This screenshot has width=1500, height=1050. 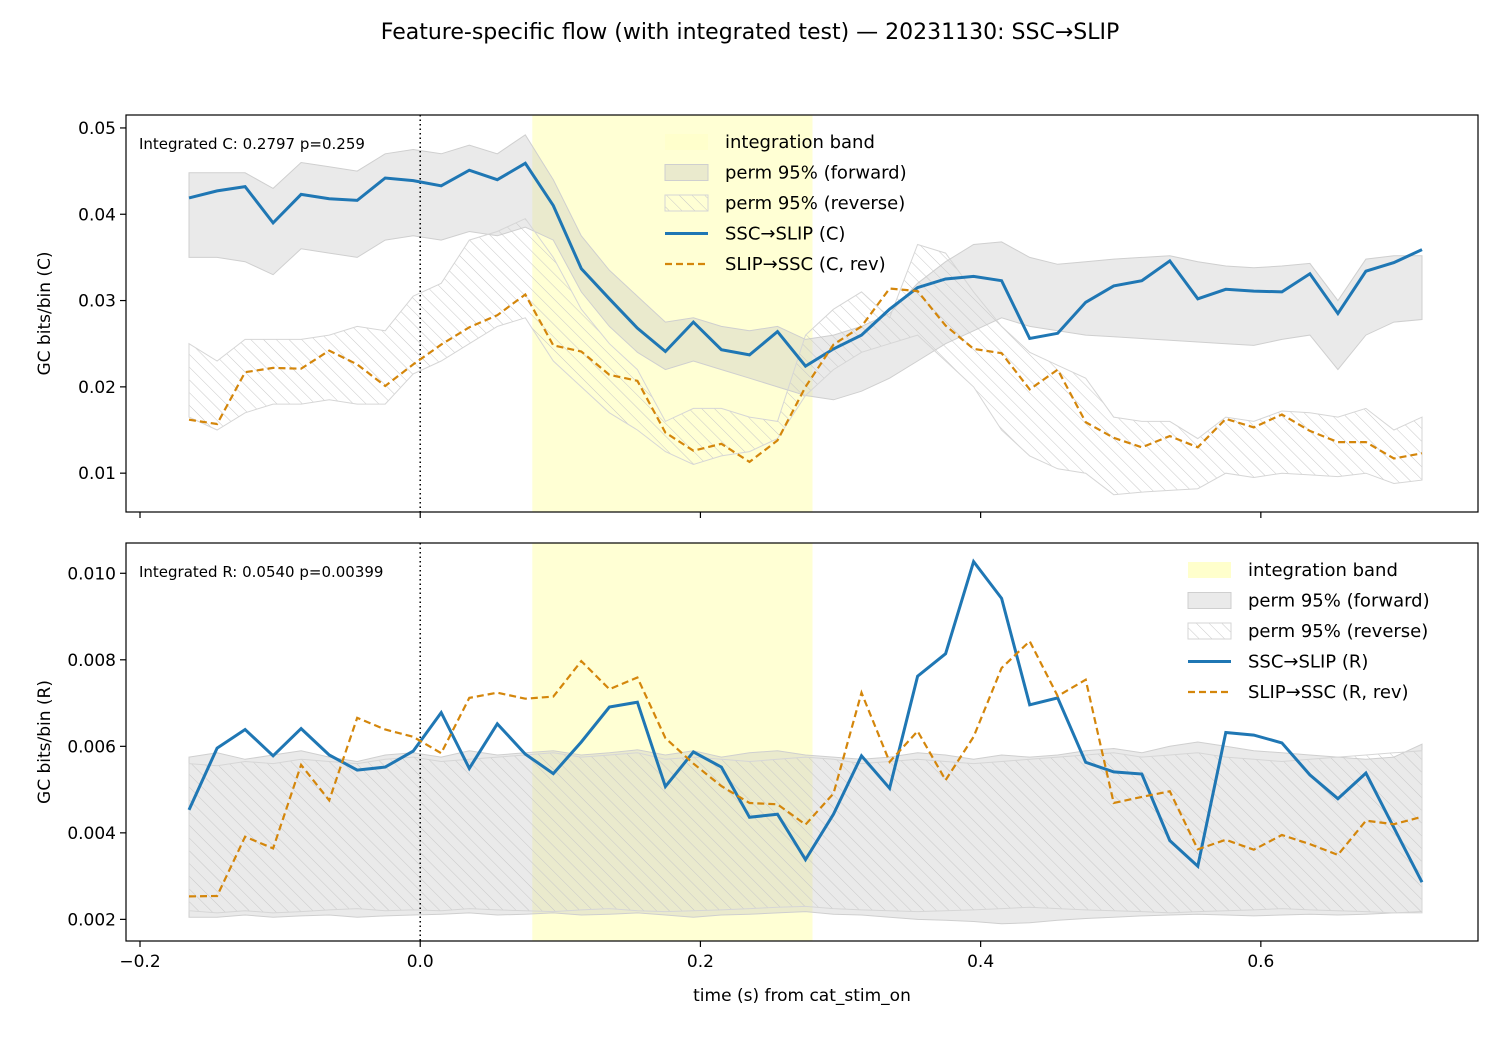 What do you see at coordinates (1209, 600) in the screenshot?
I see `bottom-legend-swatch-forward` at bounding box center [1209, 600].